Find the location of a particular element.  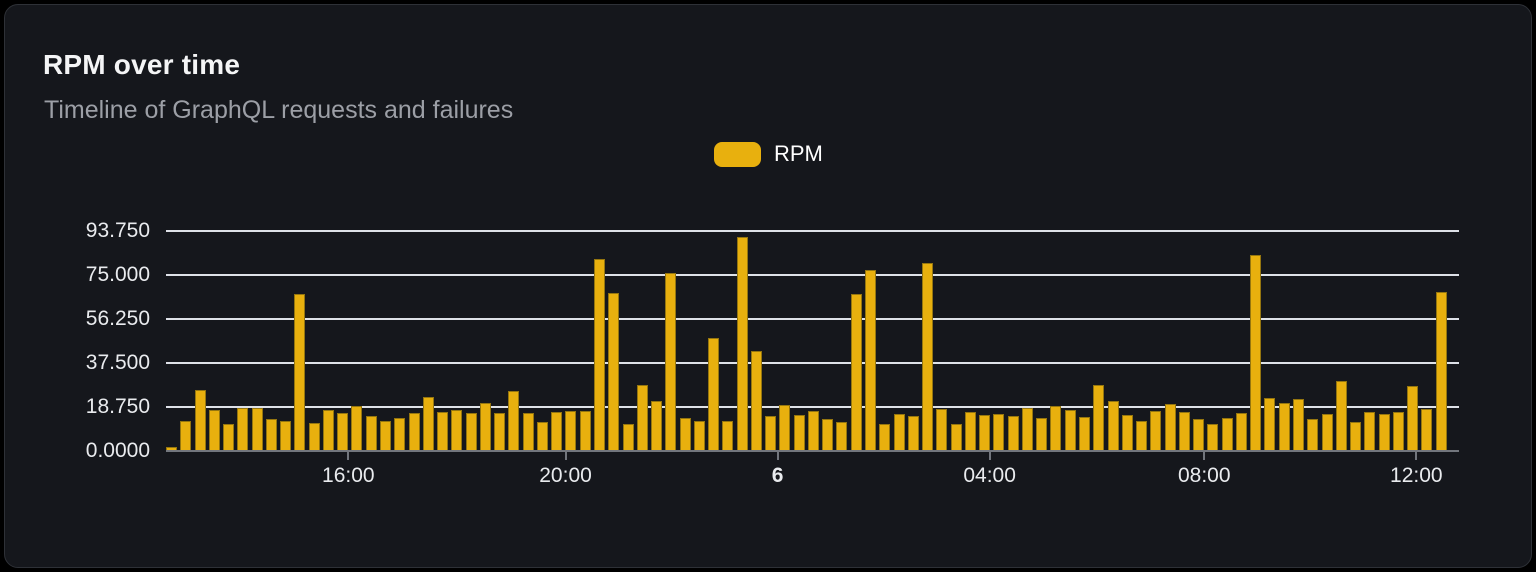

x-axis-tick-label: 12:00 is located at coordinates (1416, 475).